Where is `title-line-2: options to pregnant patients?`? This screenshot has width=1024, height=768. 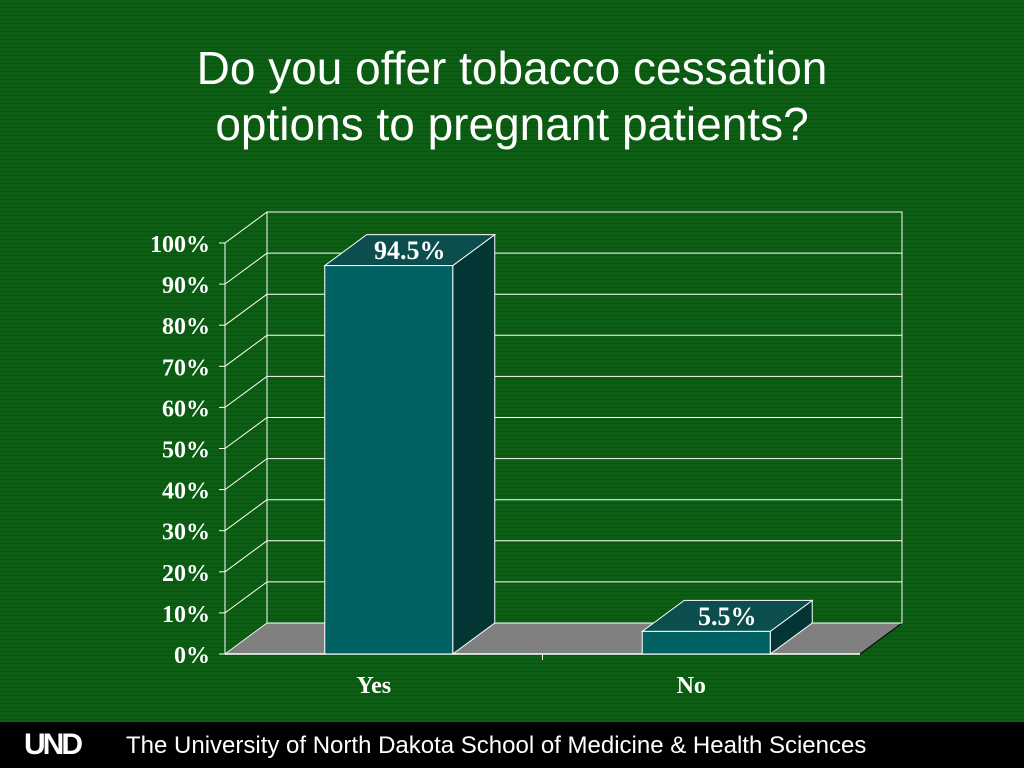
title-line-2: options to pregnant patients? is located at coordinates (512, 124).